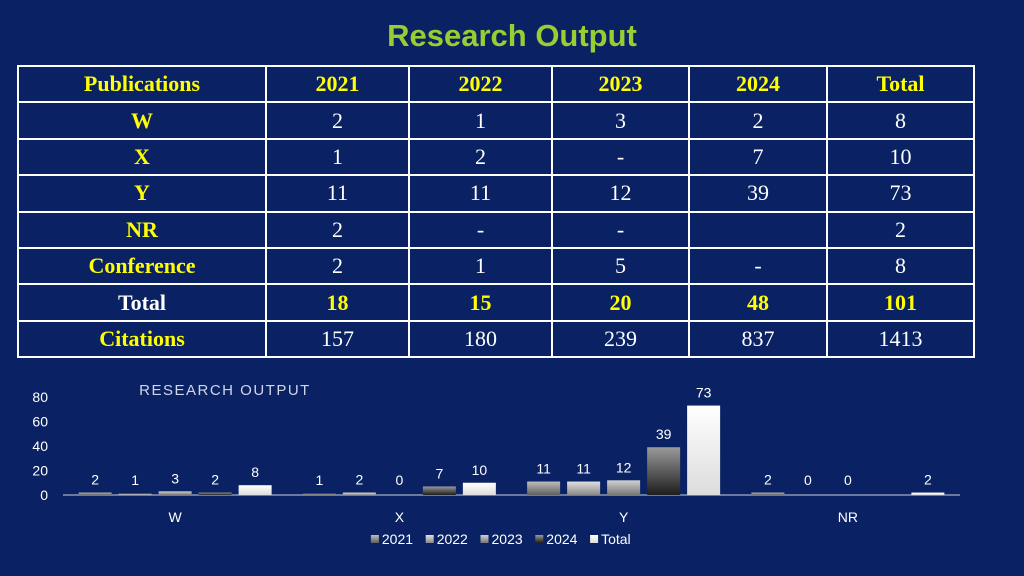 This screenshot has height=576, width=1024. What do you see at coordinates (452, 539) in the screenshot?
I see `legend-label: 2022` at bounding box center [452, 539].